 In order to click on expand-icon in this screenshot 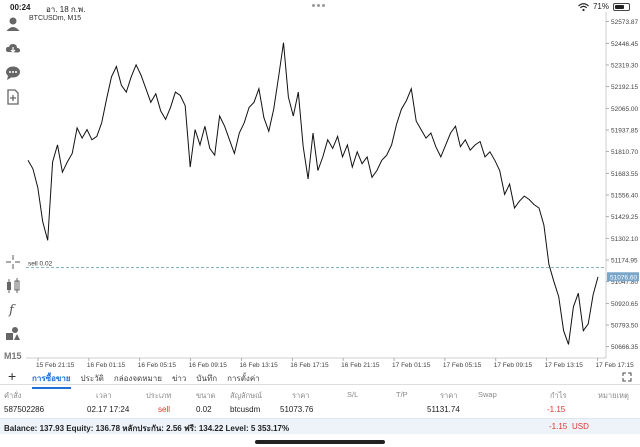, I will do `click(627, 377)`.